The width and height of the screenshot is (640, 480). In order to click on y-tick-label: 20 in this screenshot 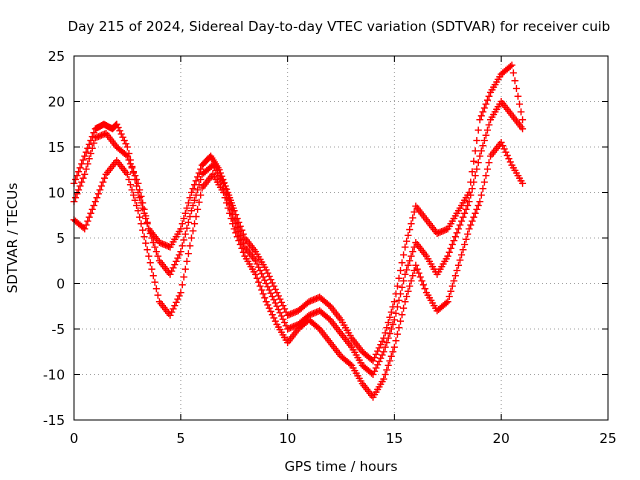, I will do `click(56, 103)`.